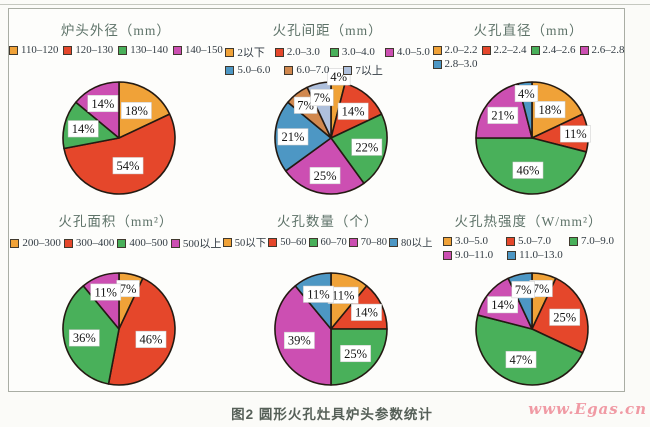 The image size is (650, 427). Describe the element at coordinates (528, 248) in the screenshot. I see `chart-legend: 3.0–5.0 5.0–7.0 7.0–9.0 9.0–11.0 11.0–13.0` at that location.